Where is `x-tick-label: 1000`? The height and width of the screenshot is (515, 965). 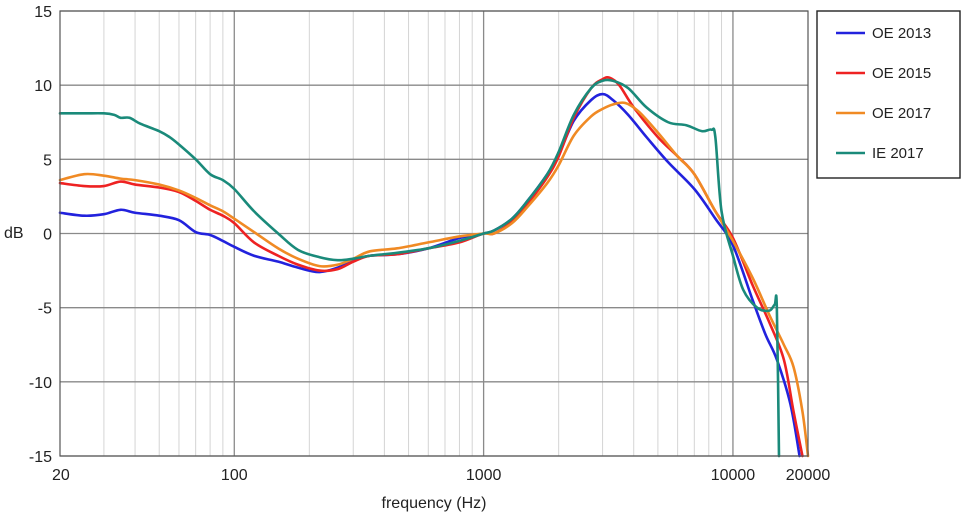
x-tick-label: 1000 is located at coordinates (484, 475).